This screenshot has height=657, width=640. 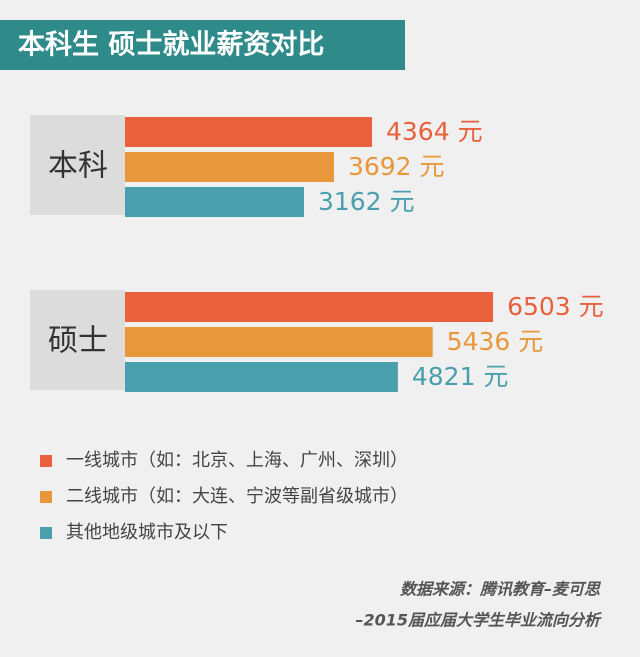 What do you see at coordinates (366, 201) in the screenshot?
I see `value-label: 3162 元` at bounding box center [366, 201].